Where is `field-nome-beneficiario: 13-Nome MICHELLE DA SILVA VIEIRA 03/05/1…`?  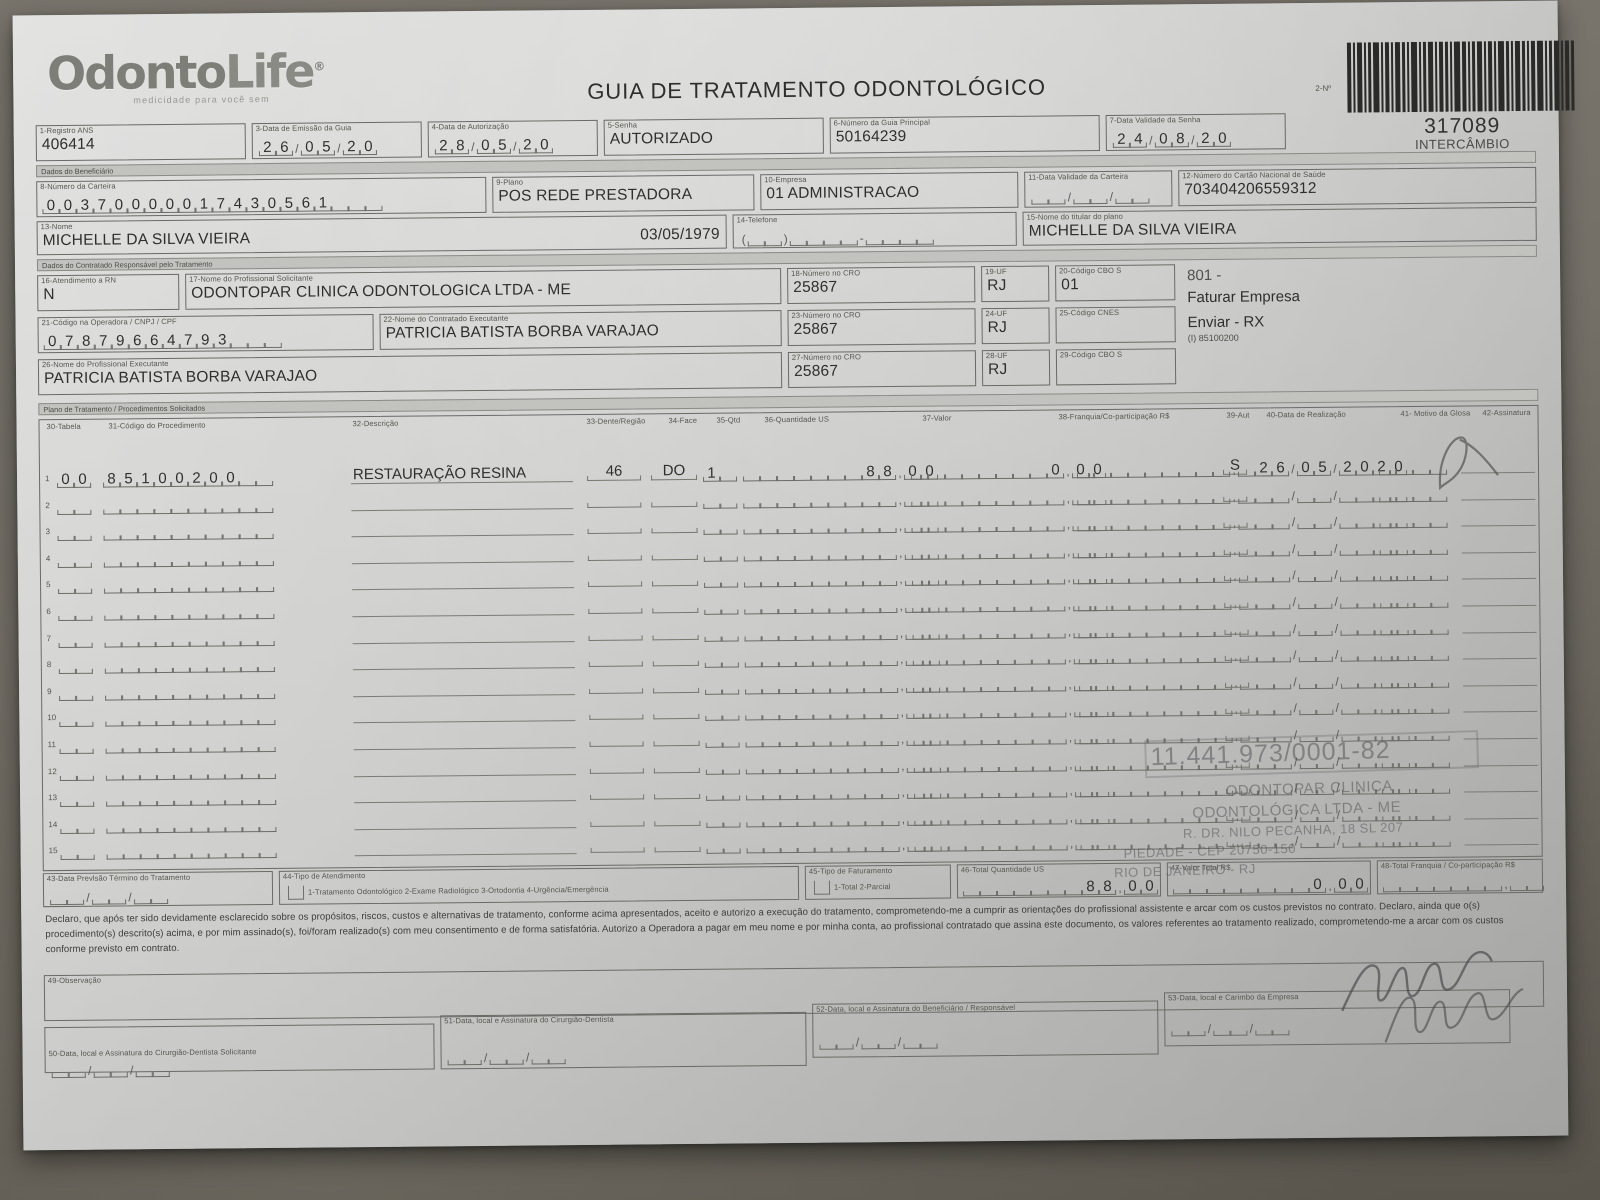
field-nome-beneficiario: 13-Nome MICHELLE DA SILVA VIEIRA 03/05/1… is located at coordinates (381, 235).